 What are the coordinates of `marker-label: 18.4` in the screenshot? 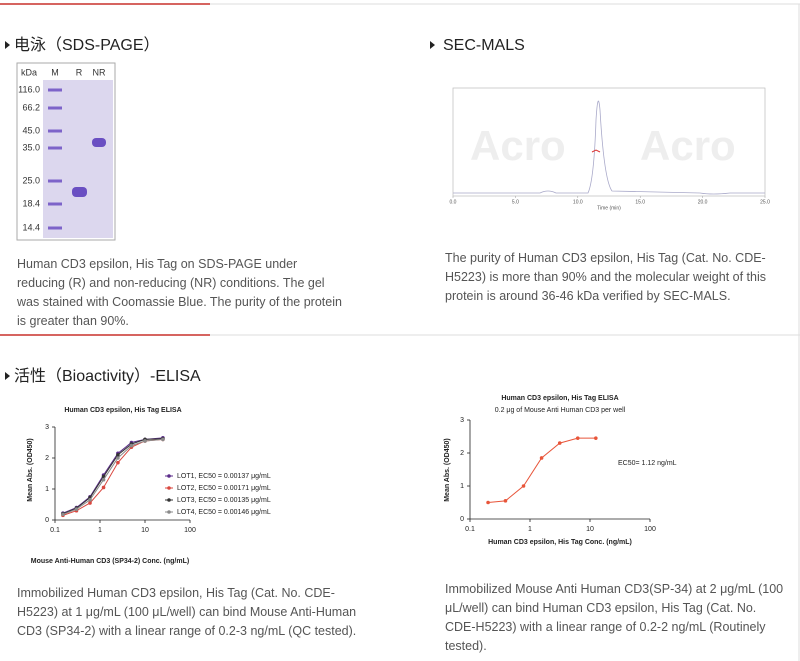 It's located at (31, 203).